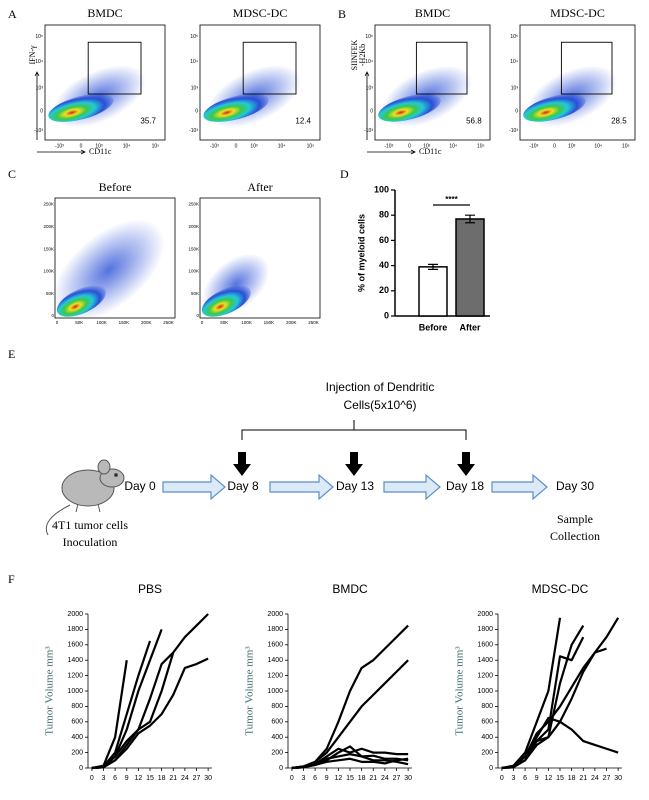 Image resolution: width=649 pixels, height=800 pixels. Describe the element at coordinates (575, 486) in the screenshot. I see `day-label: Day 30` at that location.